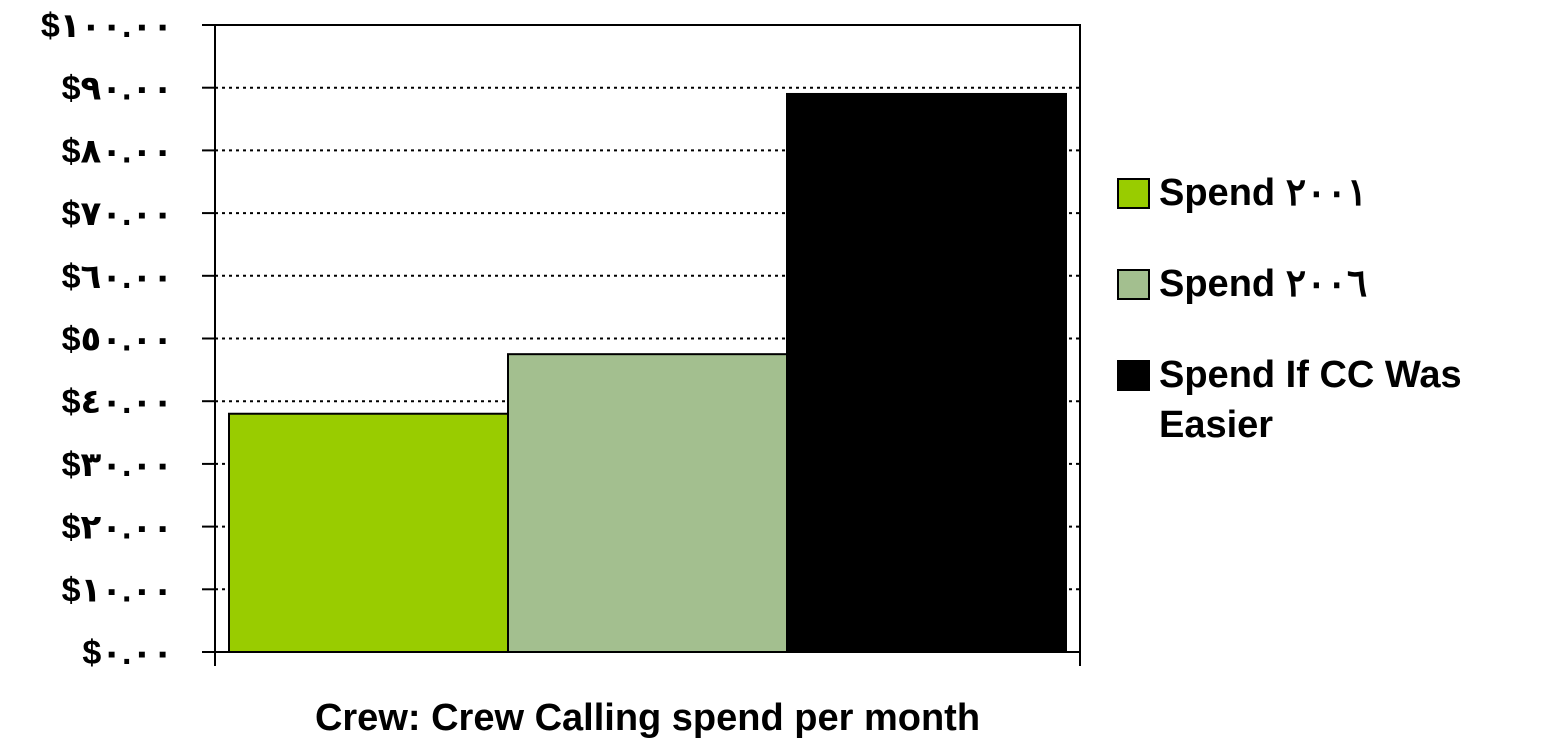 Image resolution: width=1541 pixels, height=748 pixels. I want to click on legend-item-spend-if-cc-was-easier: Spend If CC Was Easier, so click(1327, 400).